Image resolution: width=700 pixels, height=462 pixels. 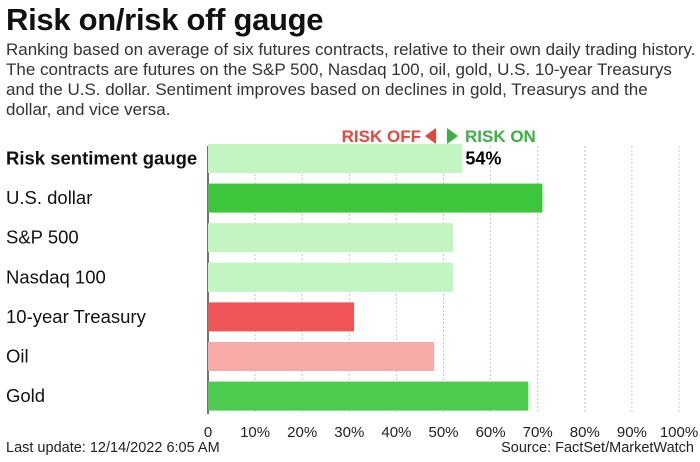 What do you see at coordinates (491, 432) in the screenshot?
I see `x-tick-label: 60%` at bounding box center [491, 432].